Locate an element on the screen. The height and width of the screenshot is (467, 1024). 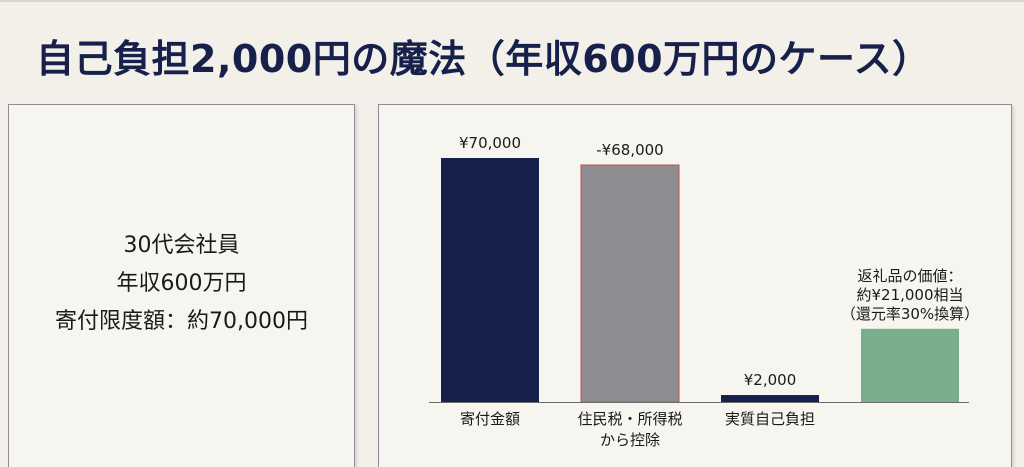
value-label-3-2: （還元率30%換算） is located at coordinates (910, 314).